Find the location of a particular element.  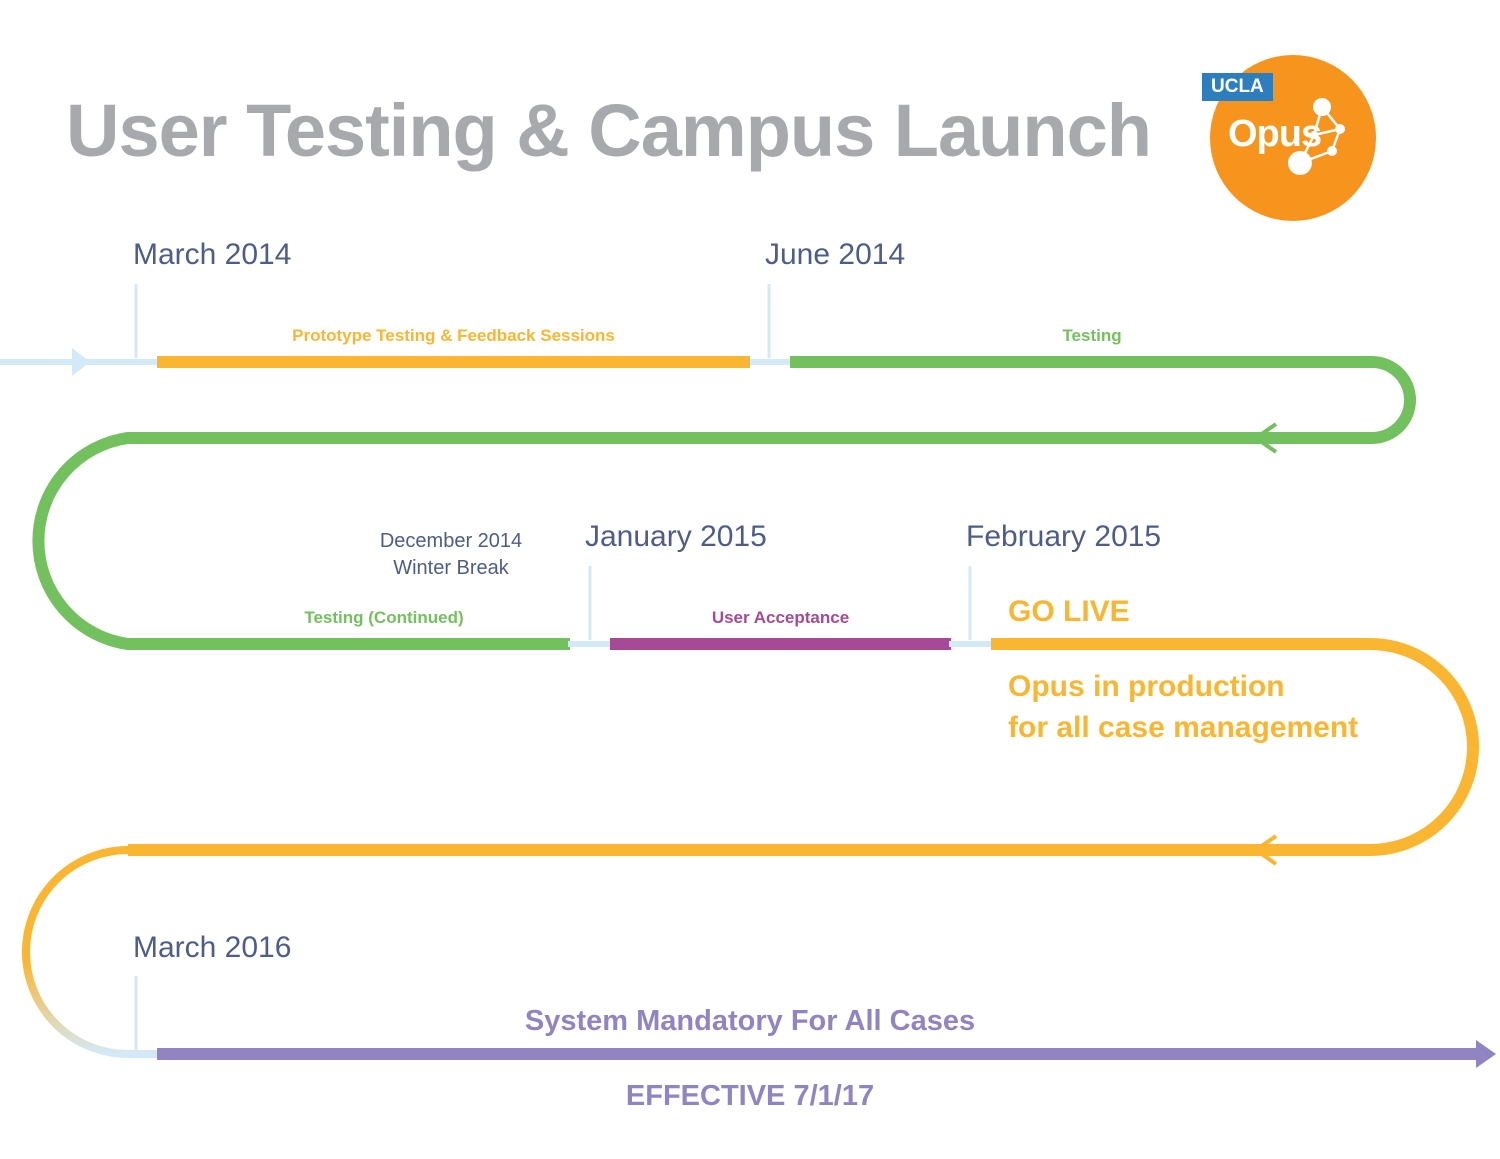

date-march-2016: March 2016 is located at coordinates (212, 947).